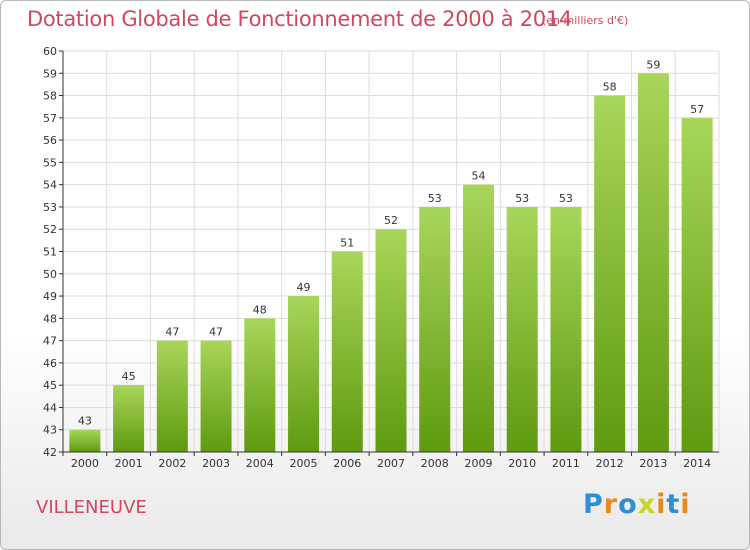 The height and width of the screenshot is (550, 750). I want to click on x-tick-label: 2014, so click(697, 463).